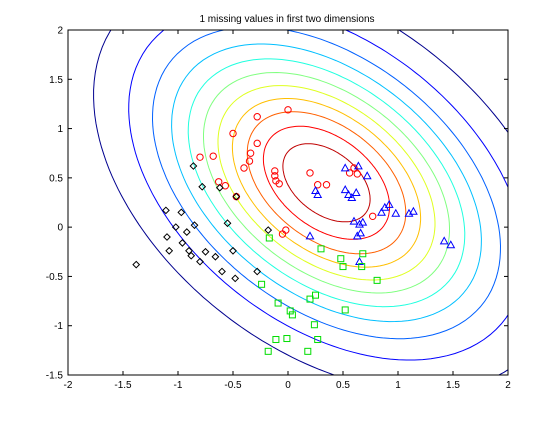  I want to click on y-tick-label: -0.5, so click(55, 277).